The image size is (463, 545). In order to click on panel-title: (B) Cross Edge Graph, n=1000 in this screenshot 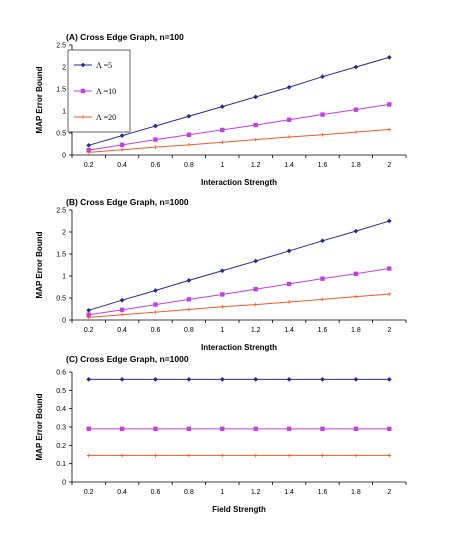, I will do `click(127, 202)`.